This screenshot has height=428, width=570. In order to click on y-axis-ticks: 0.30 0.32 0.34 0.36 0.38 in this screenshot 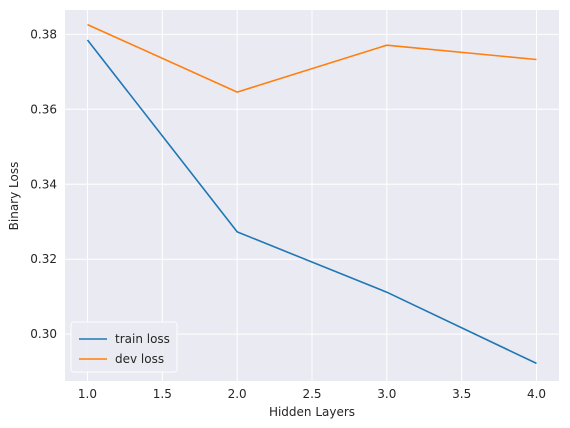, I will do `click(43, 184)`.